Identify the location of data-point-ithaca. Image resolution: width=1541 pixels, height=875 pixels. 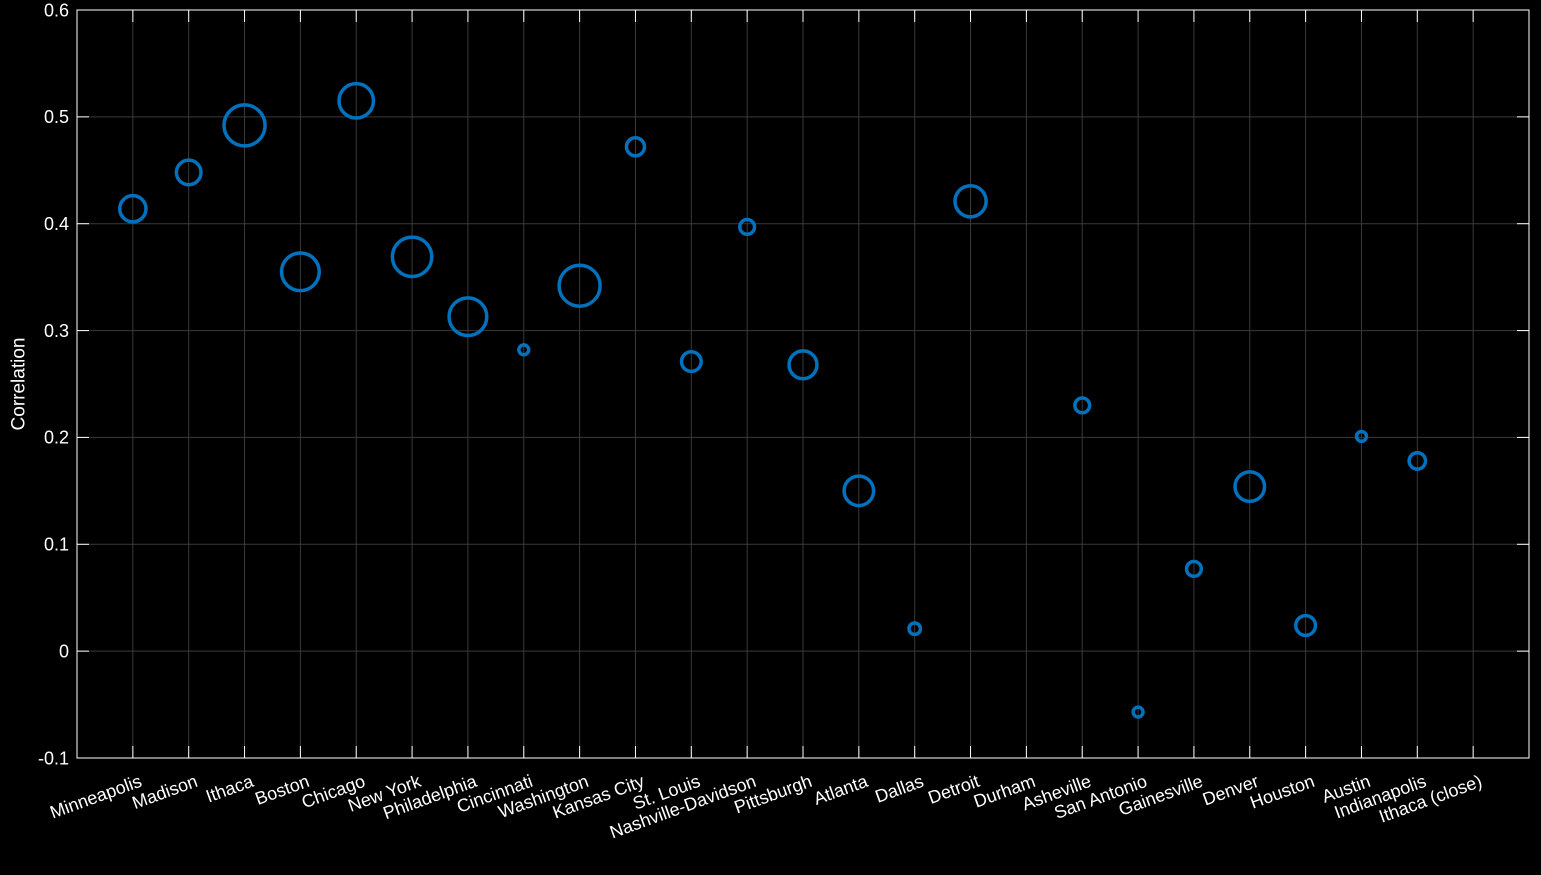
(244, 125).